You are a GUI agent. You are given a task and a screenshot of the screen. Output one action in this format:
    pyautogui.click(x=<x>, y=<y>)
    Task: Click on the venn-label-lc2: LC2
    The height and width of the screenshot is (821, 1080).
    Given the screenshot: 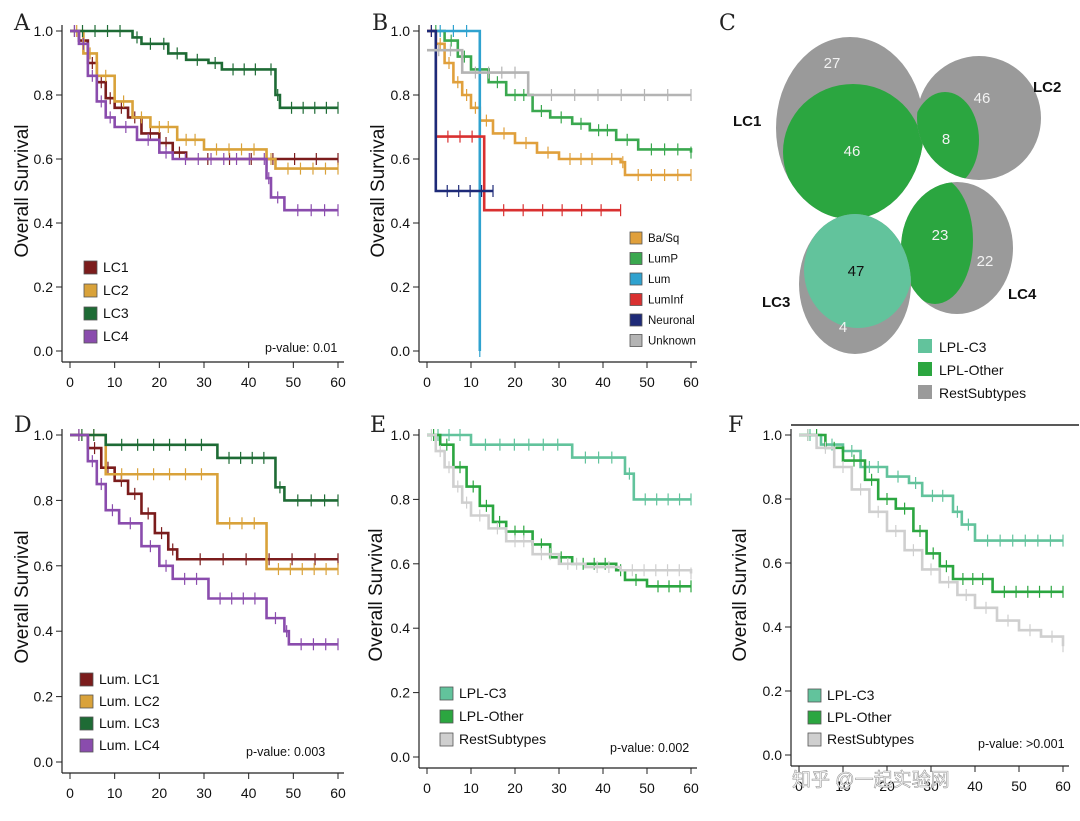 What is the action you would take?
    pyautogui.click(x=1047, y=87)
    